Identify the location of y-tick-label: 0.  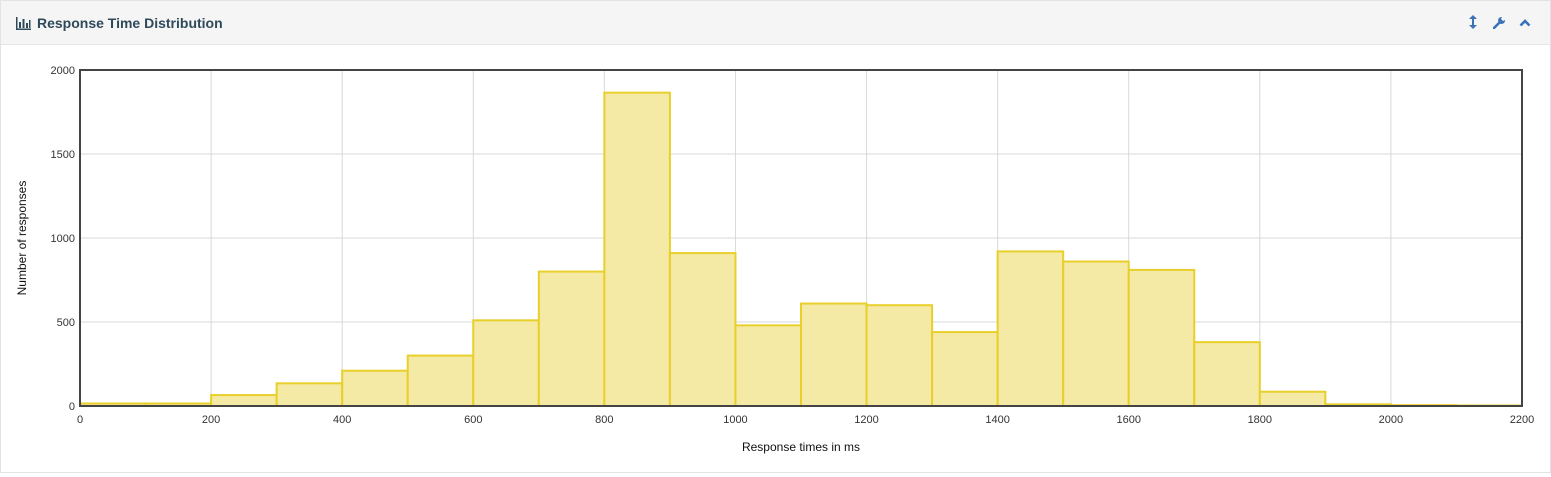
(72, 407).